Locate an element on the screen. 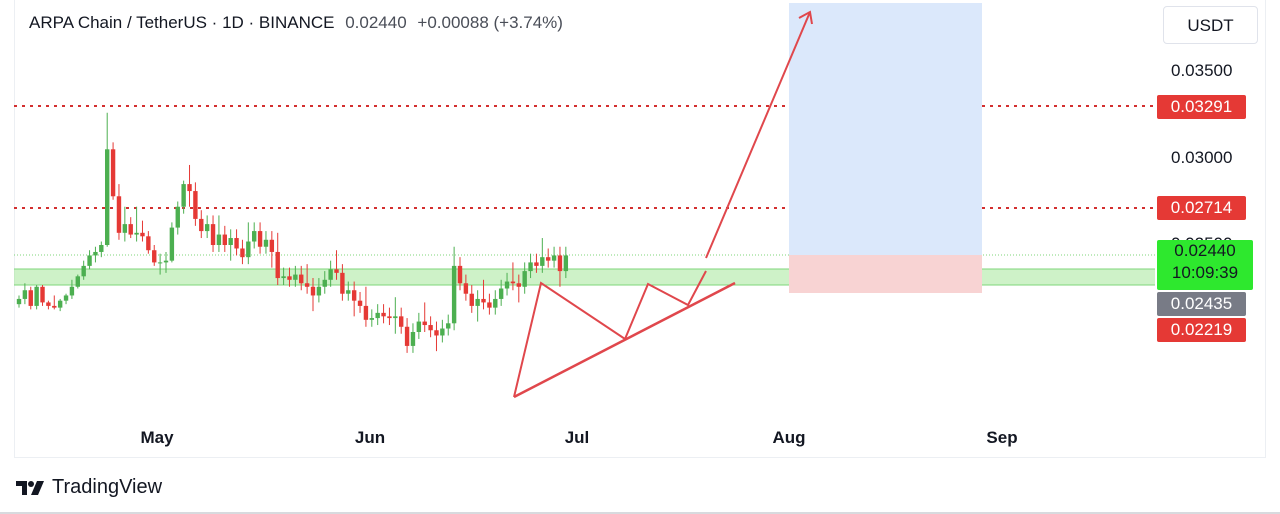 The height and width of the screenshot is (514, 1280). resistance-mid-tag: 0.02714 is located at coordinates (1201, 208).